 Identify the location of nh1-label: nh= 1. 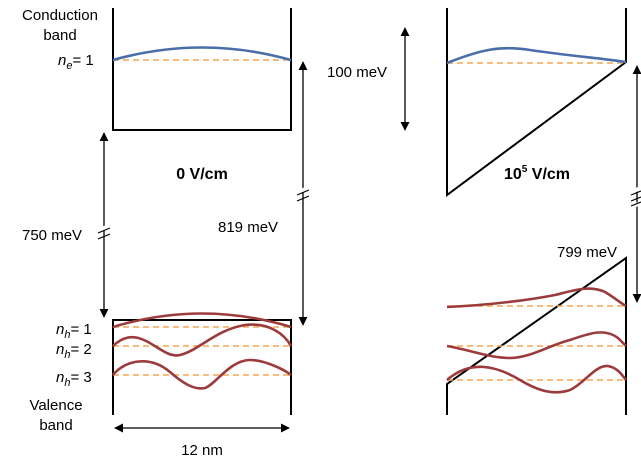
(74, 331).